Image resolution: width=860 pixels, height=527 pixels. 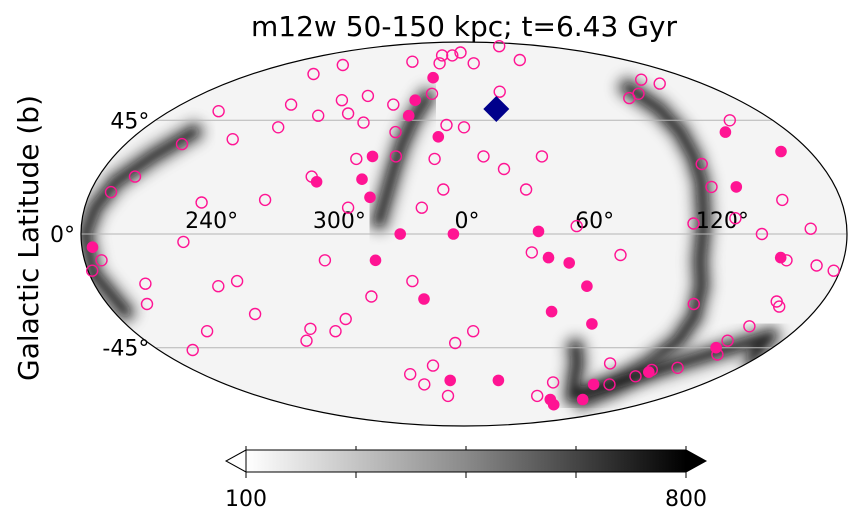 What do you see at coordinates (339, 221) in the screenshot?
I see `lon-tick-label: 300°` at bounding box center [339, 221].